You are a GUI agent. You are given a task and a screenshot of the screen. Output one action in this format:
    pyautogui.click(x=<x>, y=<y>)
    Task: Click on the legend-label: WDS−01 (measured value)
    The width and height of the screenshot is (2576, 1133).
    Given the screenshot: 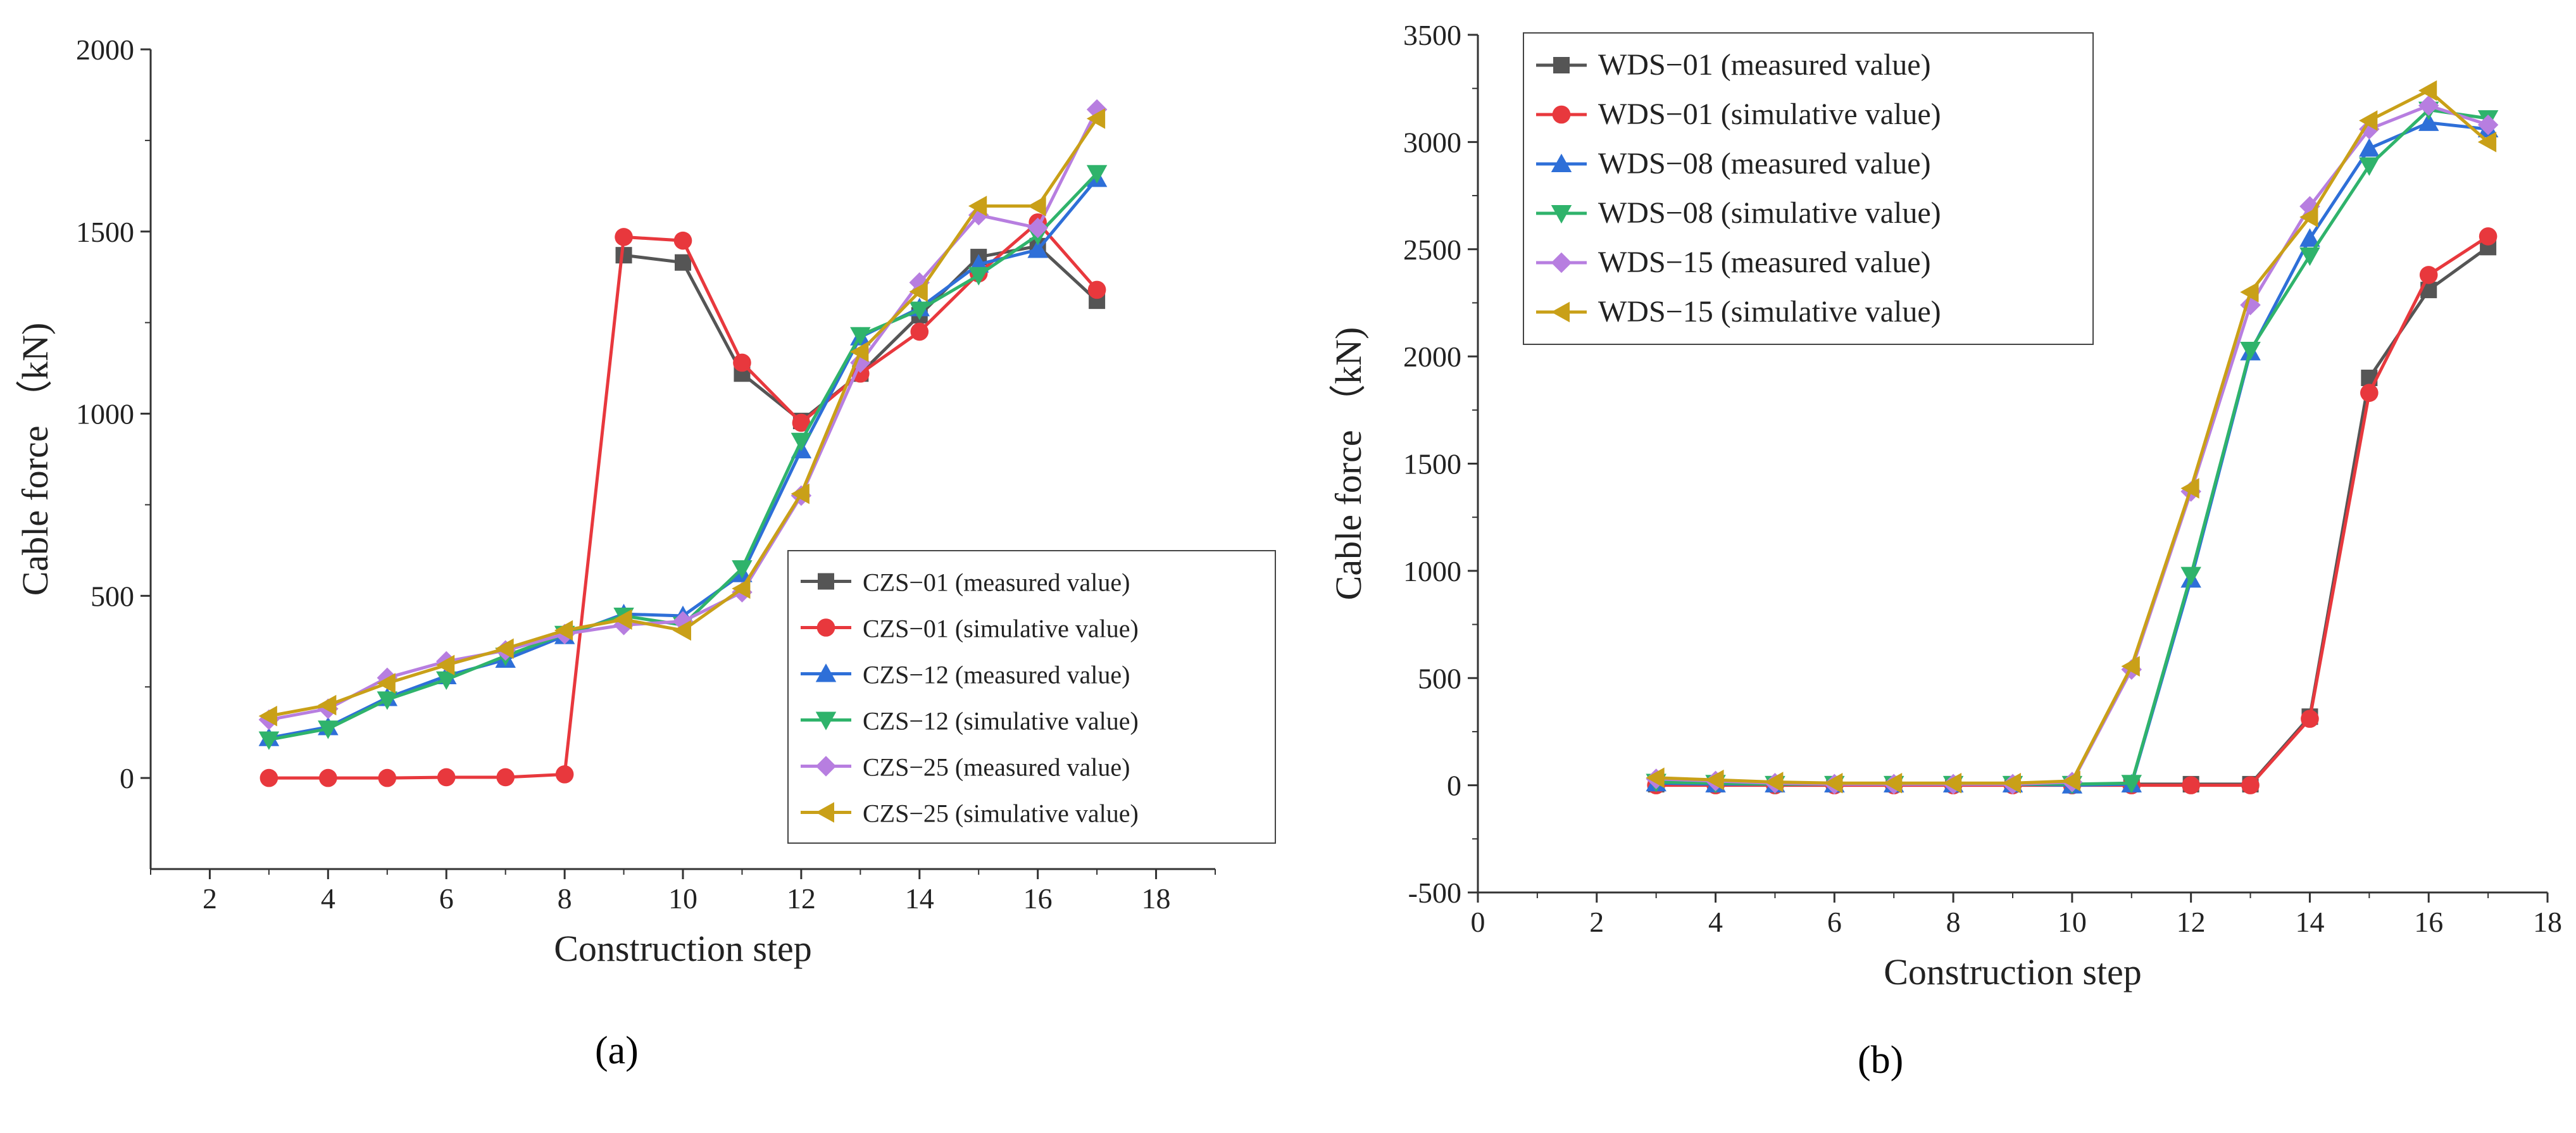 What is the action you would take?
    pyautogui.click(x=1764, y=65)
    